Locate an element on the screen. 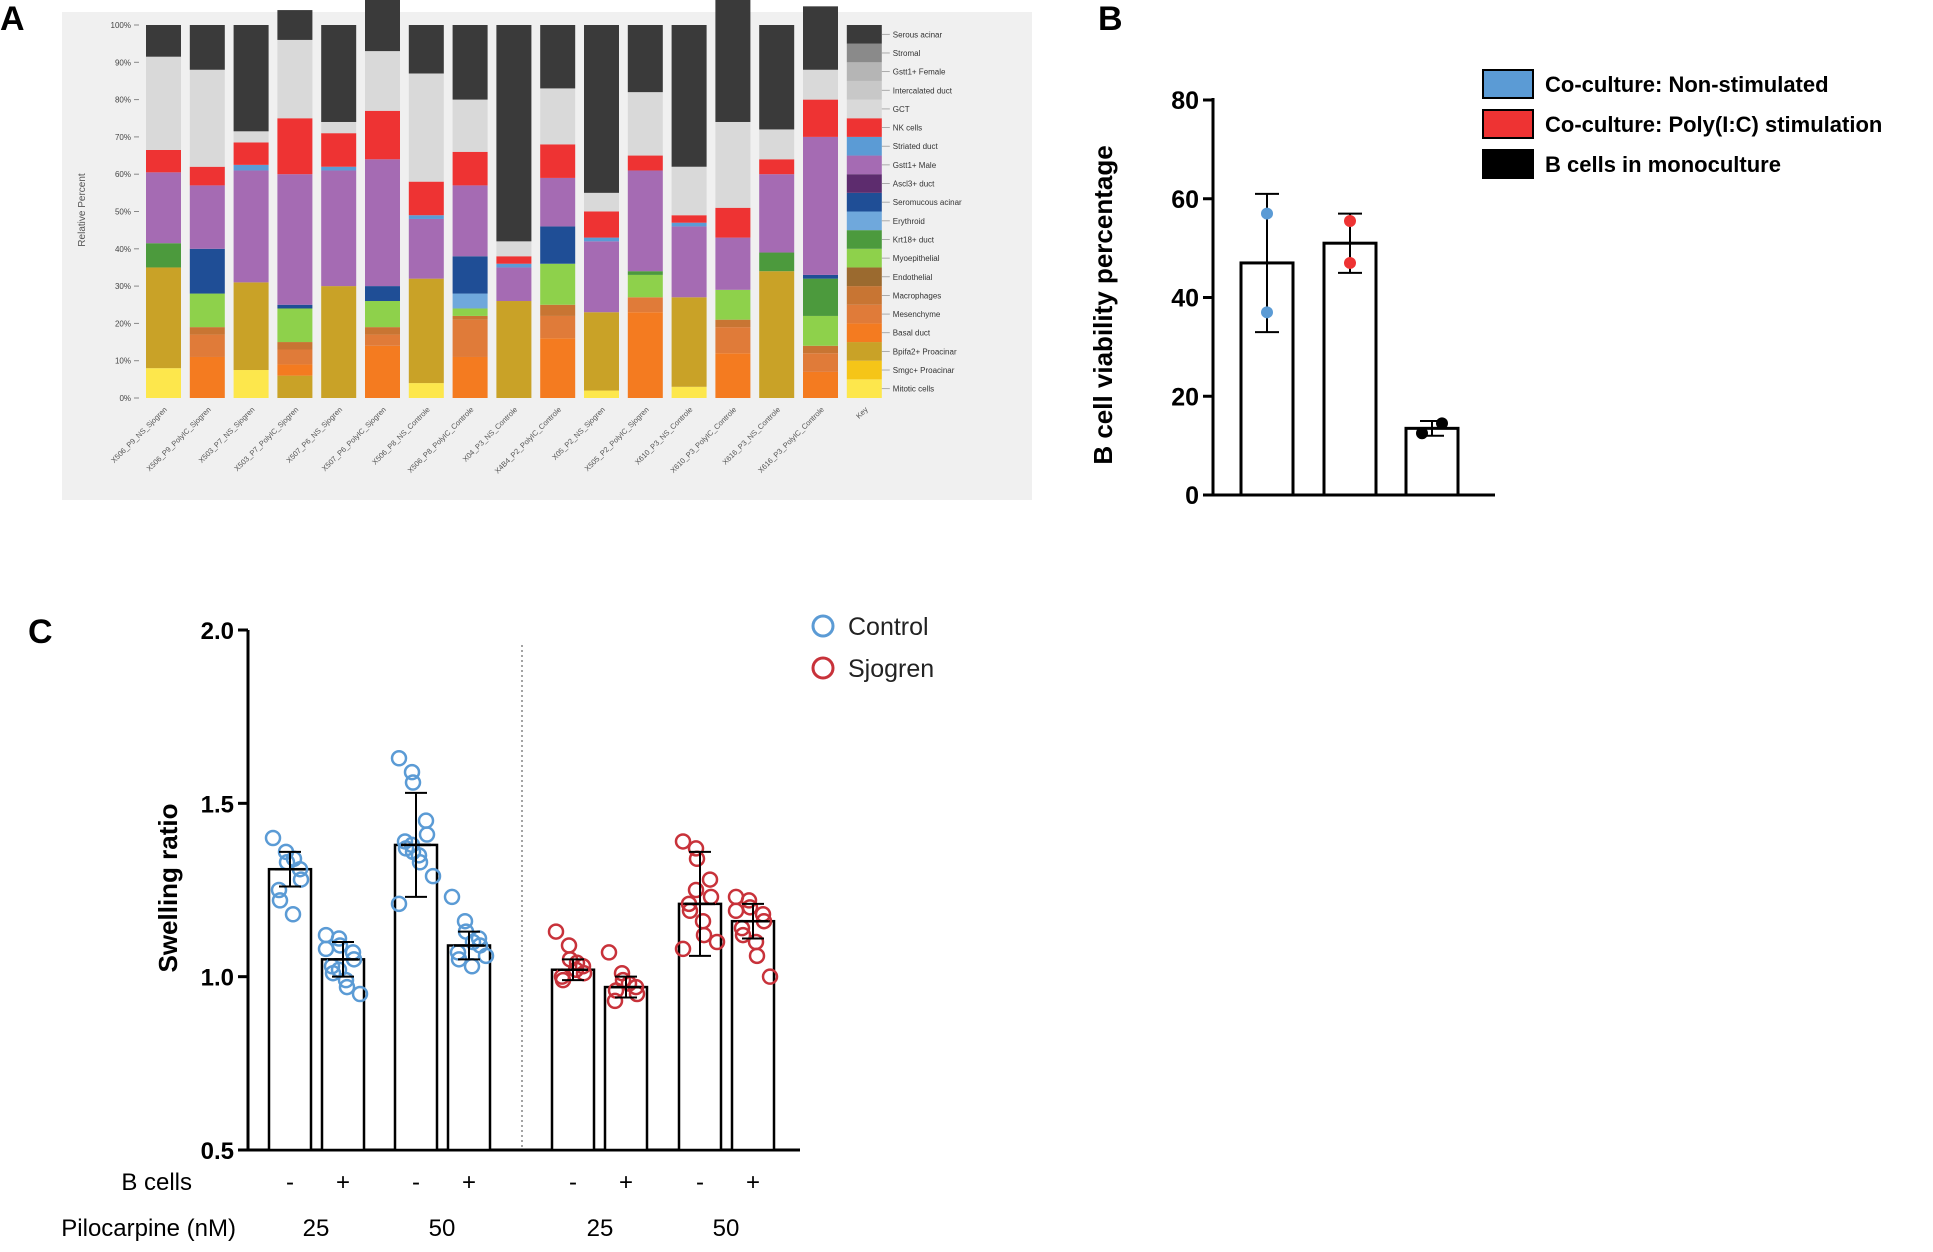 This screenshot has height=1252, width=1933. row-label-b-cells: B cells is located at coordinates (156, 1182).